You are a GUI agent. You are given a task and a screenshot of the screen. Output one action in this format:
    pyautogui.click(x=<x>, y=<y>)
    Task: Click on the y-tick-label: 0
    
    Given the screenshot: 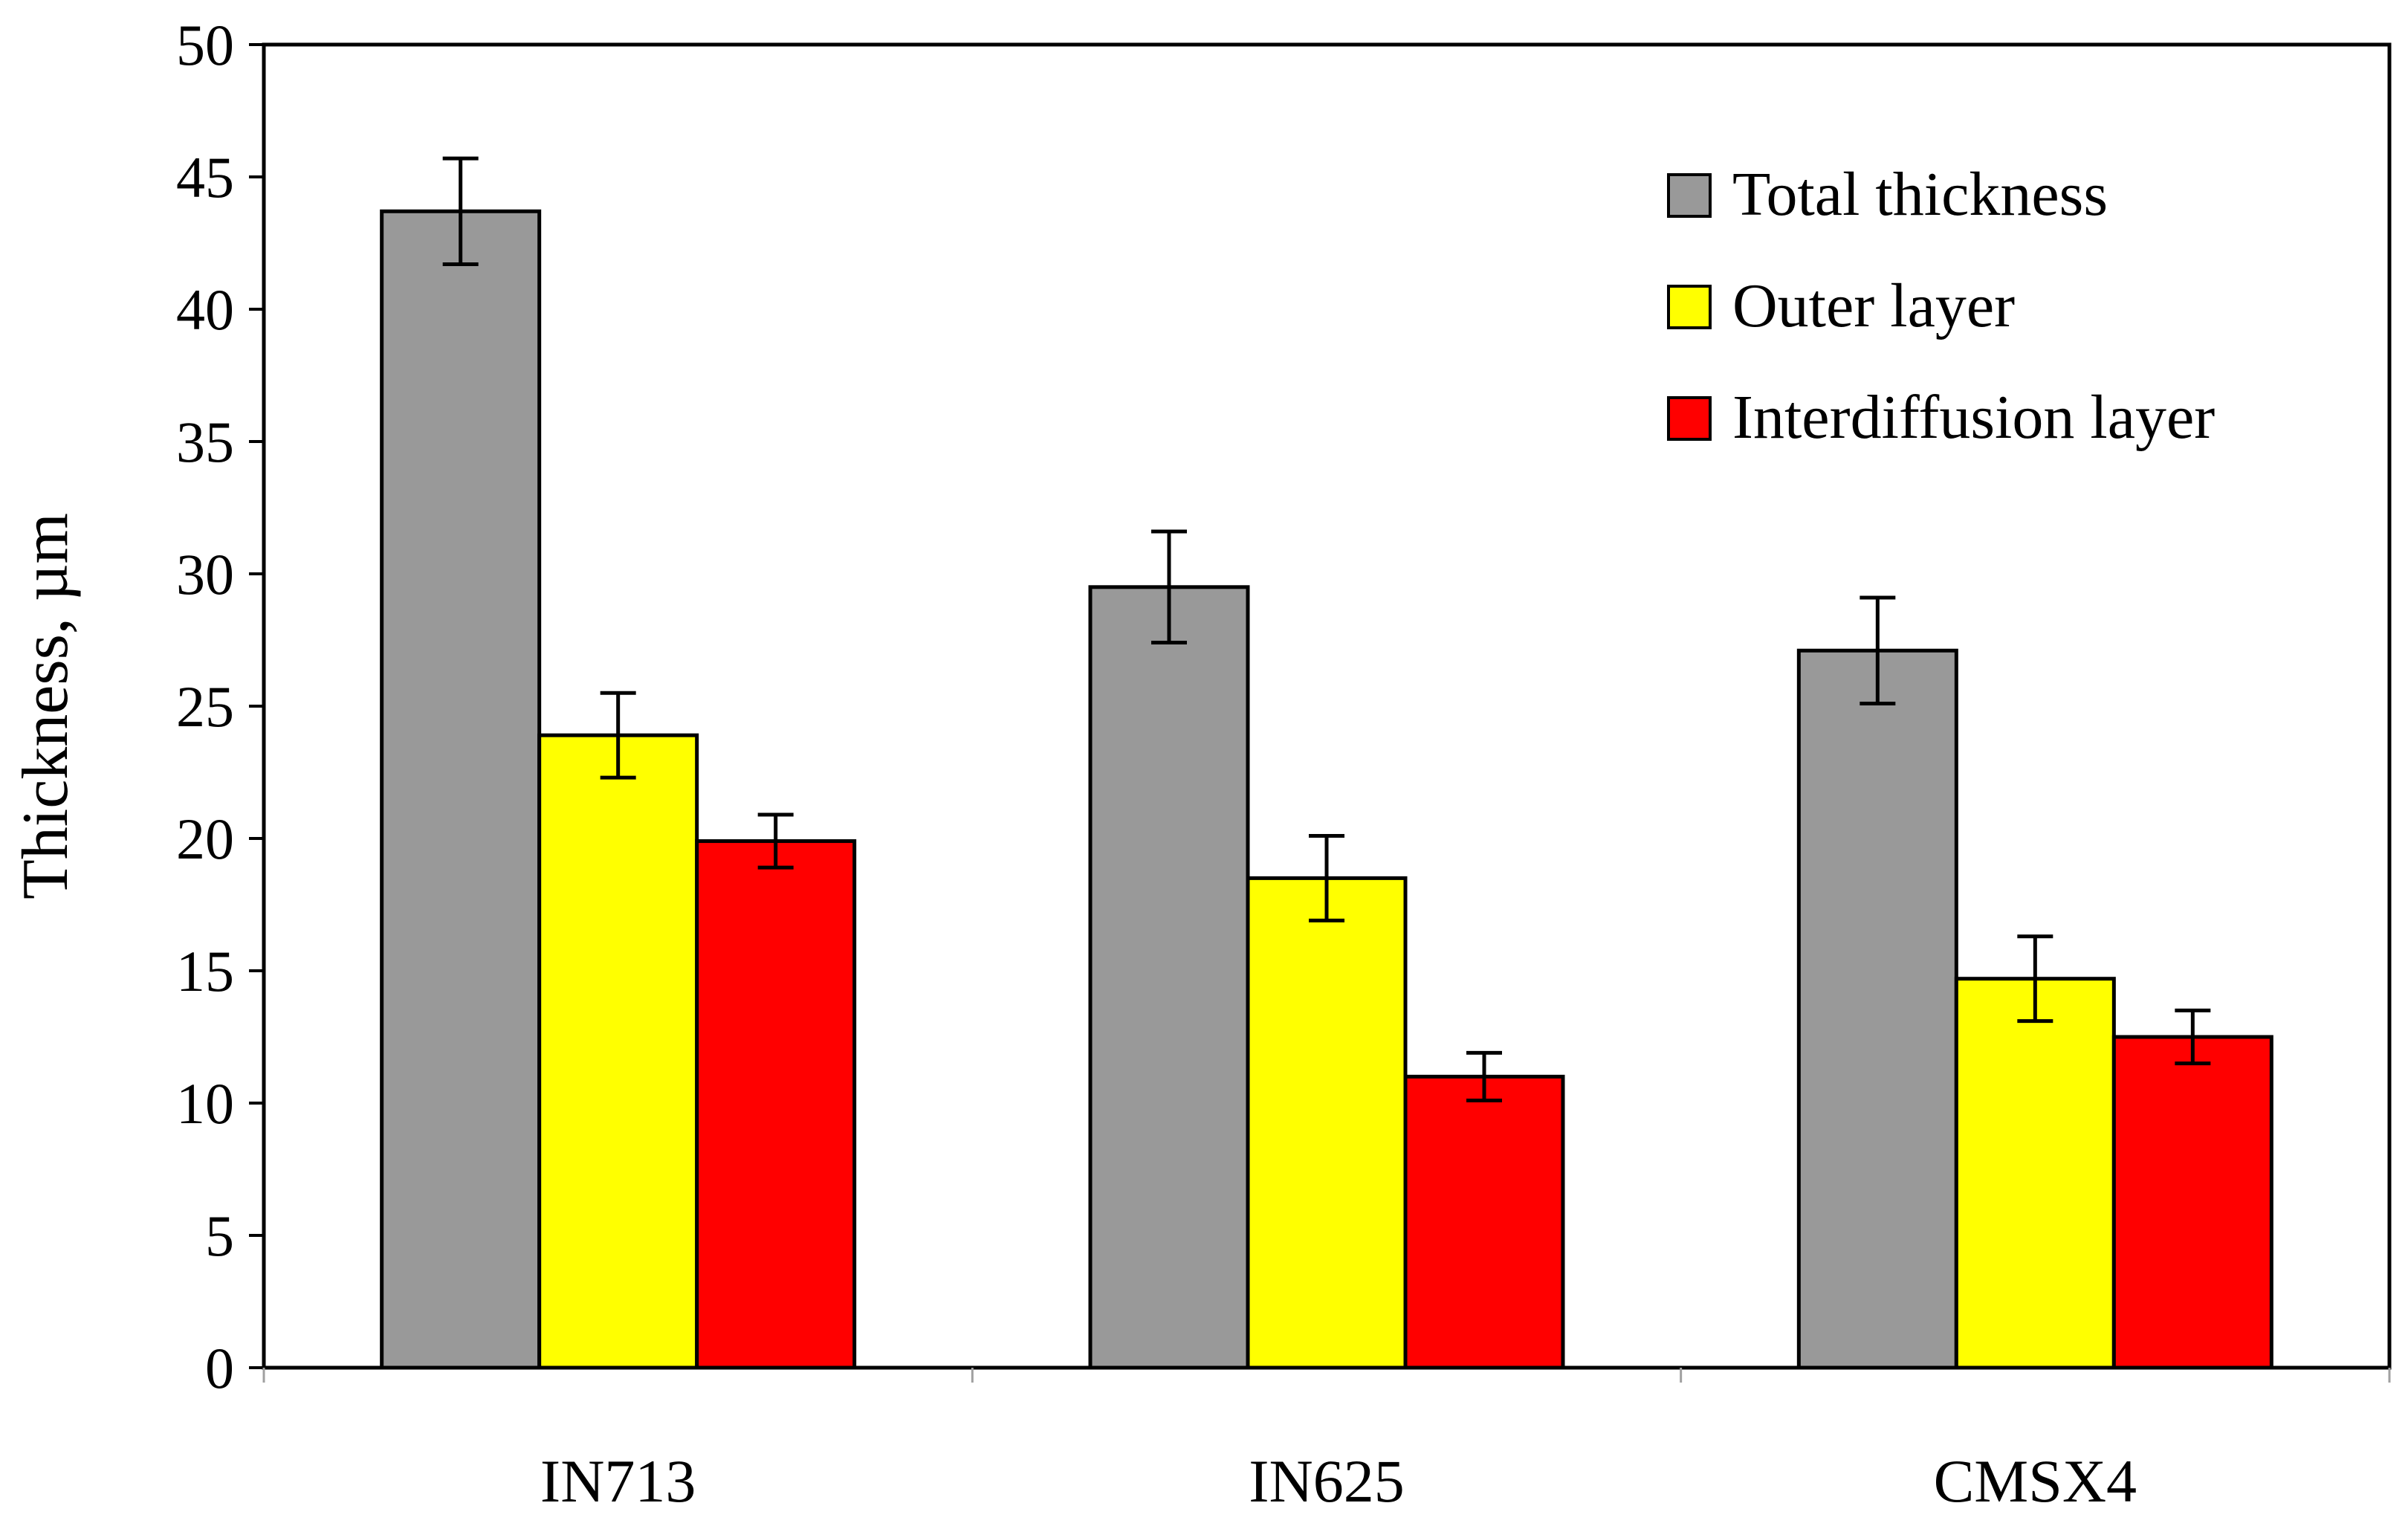 What is the action you would take?
    pyautogui.click(x=220, y=1368)
    